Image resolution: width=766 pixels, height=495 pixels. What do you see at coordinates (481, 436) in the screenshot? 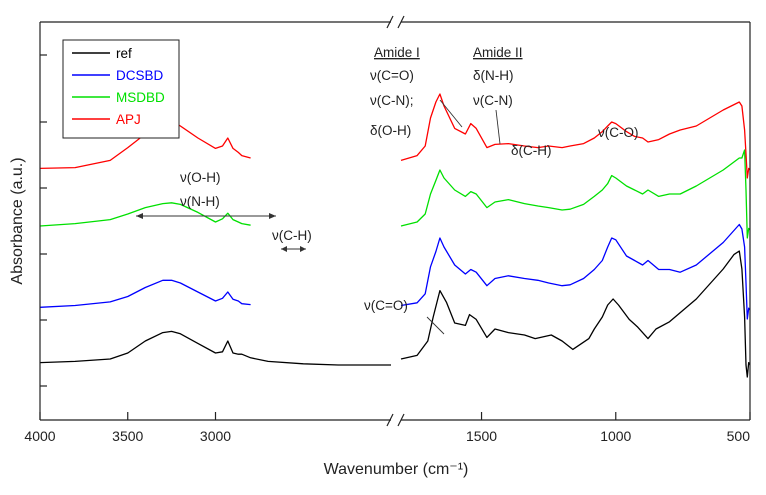
I see `x-tick-label: 1500` at bounding box center [481, 436].